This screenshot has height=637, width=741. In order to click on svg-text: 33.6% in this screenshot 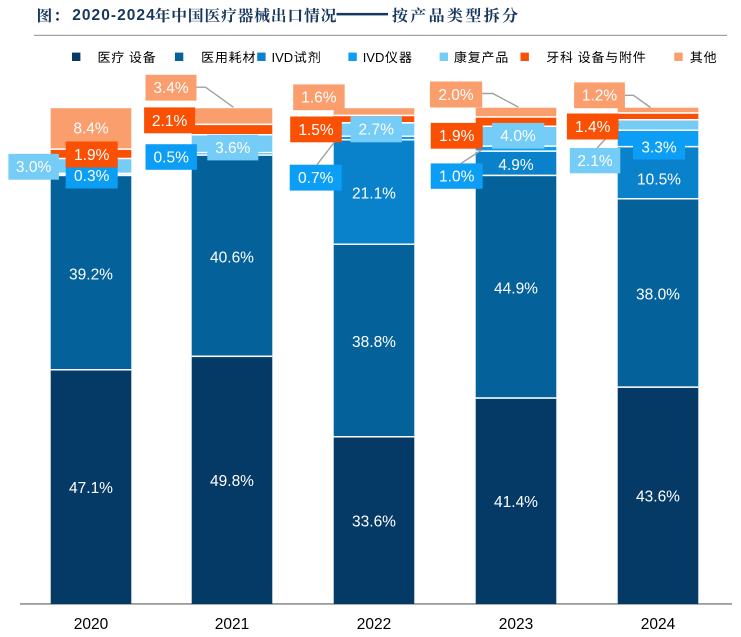, I will do `click(374, 521)`.